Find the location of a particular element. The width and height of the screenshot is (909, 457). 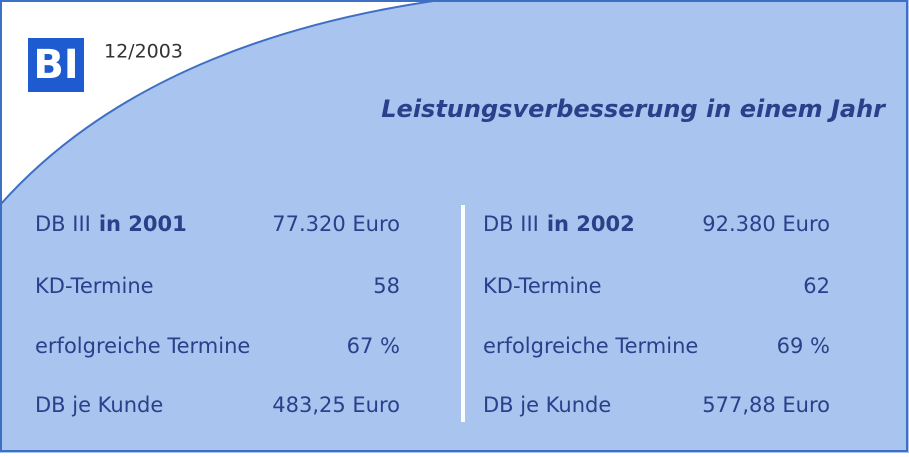

logo-box is located at coordinates (56, 65).